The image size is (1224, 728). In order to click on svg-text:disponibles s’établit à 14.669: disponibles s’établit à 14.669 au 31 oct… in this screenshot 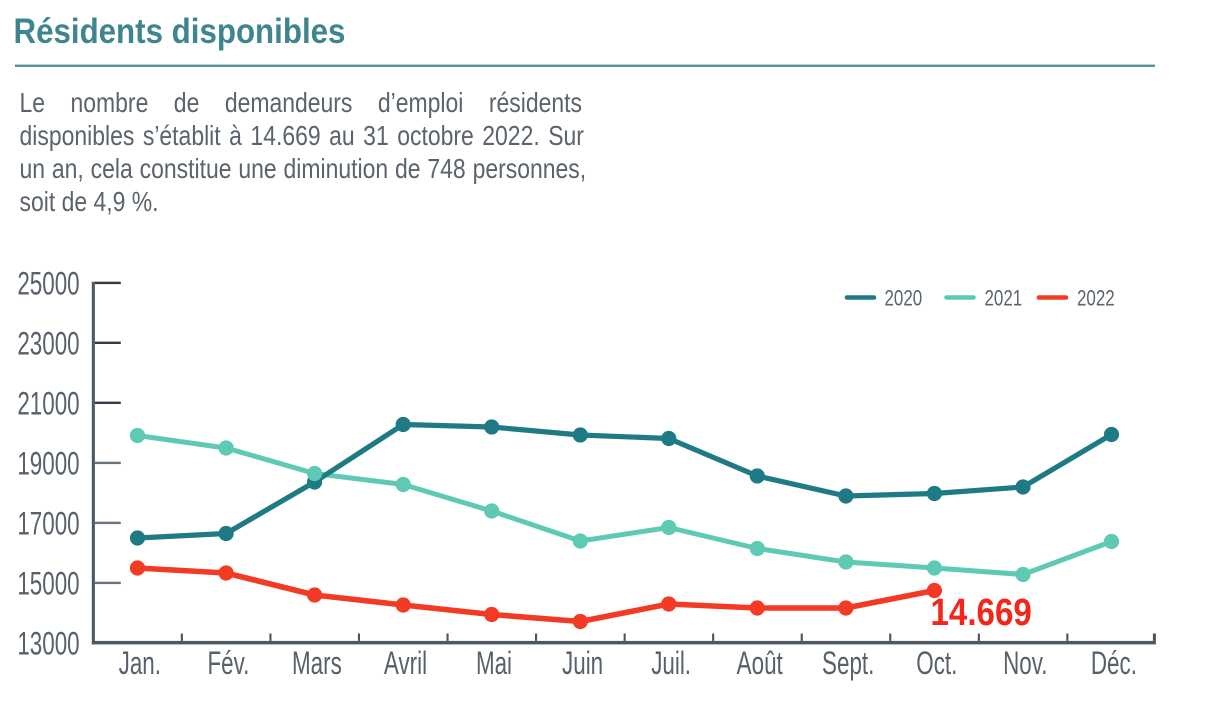, I will do `click(302, 136)`.